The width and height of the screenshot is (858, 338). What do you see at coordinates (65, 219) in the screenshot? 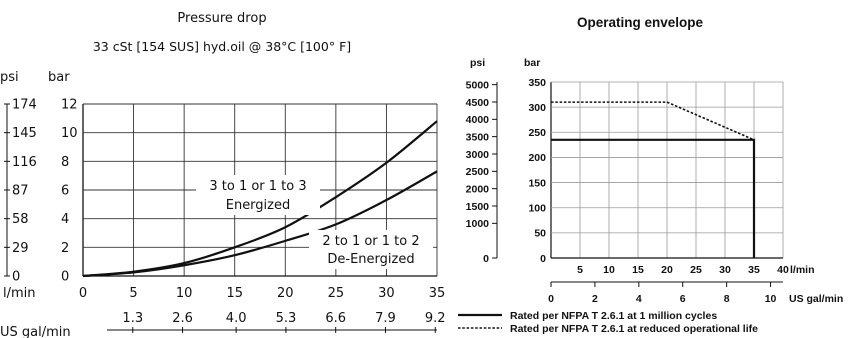
I see `c1-y-tick-label: 4` at bounding box center [65, 219].